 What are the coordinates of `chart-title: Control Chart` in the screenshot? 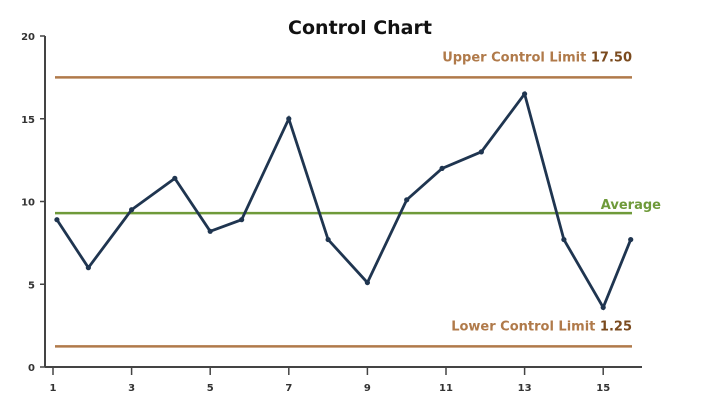 It's located at (360, 28).